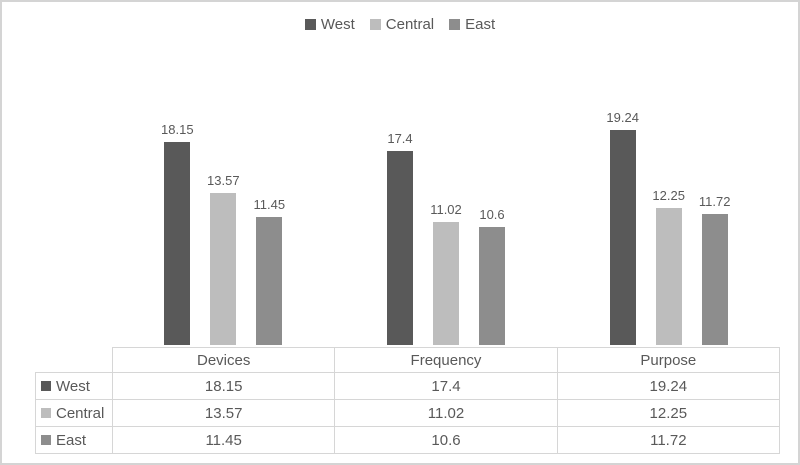 The width and height of the screenshot is (800, 465). I want to click on cell-west-frequency: 17.4, so click(446, 386).